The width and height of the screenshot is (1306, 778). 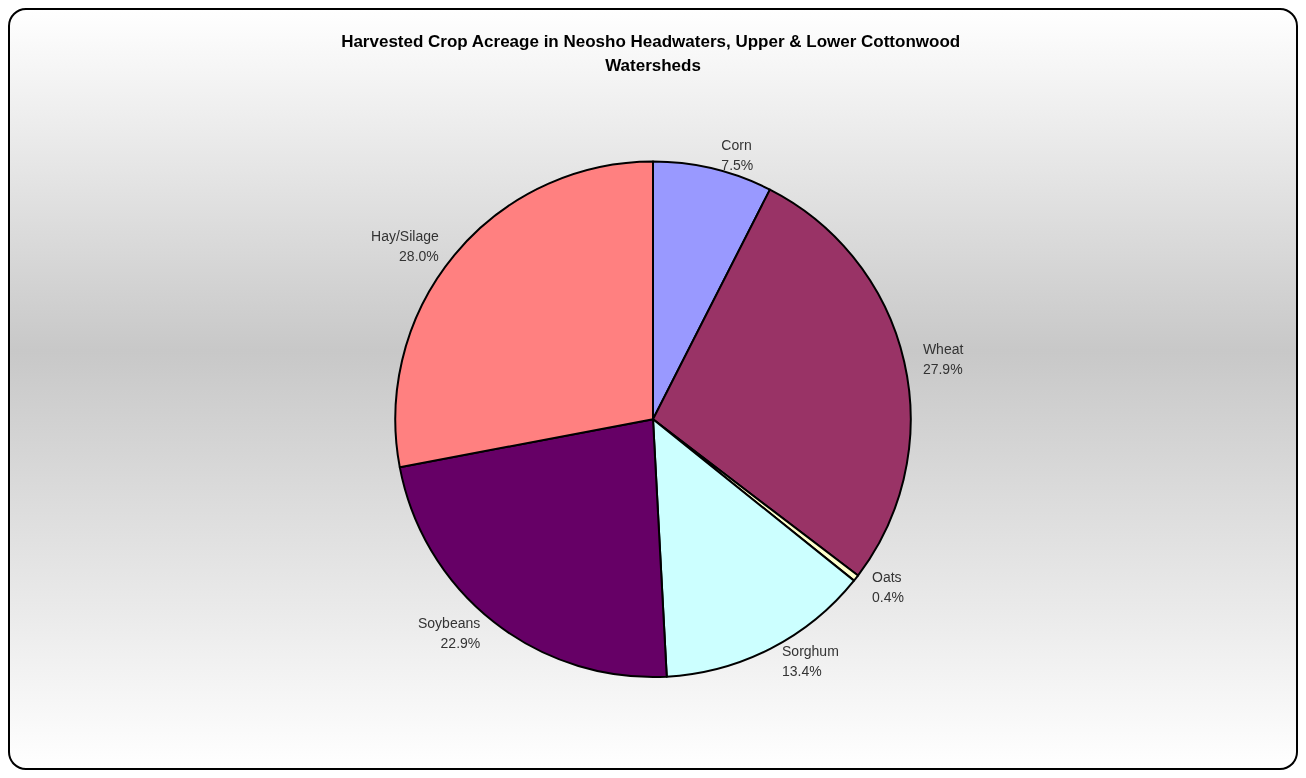 I want to click on chart-title: Harvested Crop Acreage in Neosho Headwaters, Upper & Lower Cottonwood Watersheds, so click(x=653, y=53).